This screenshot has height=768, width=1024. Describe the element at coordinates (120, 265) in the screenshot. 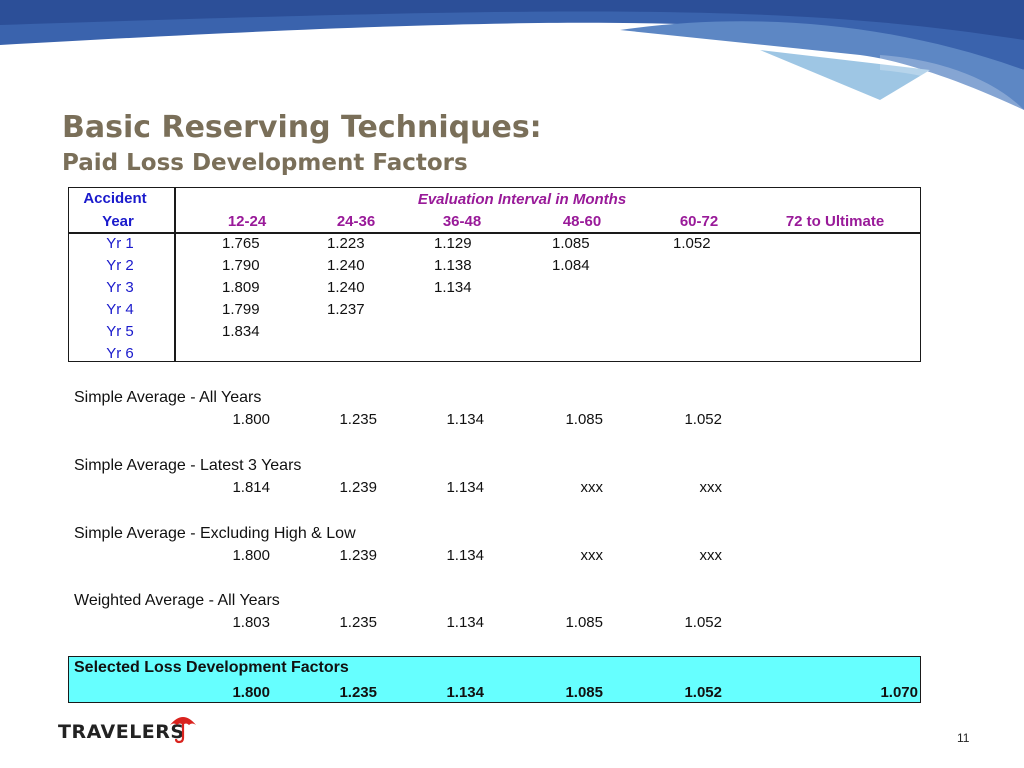

I see `accident-year-label: Yr 2` at that location.